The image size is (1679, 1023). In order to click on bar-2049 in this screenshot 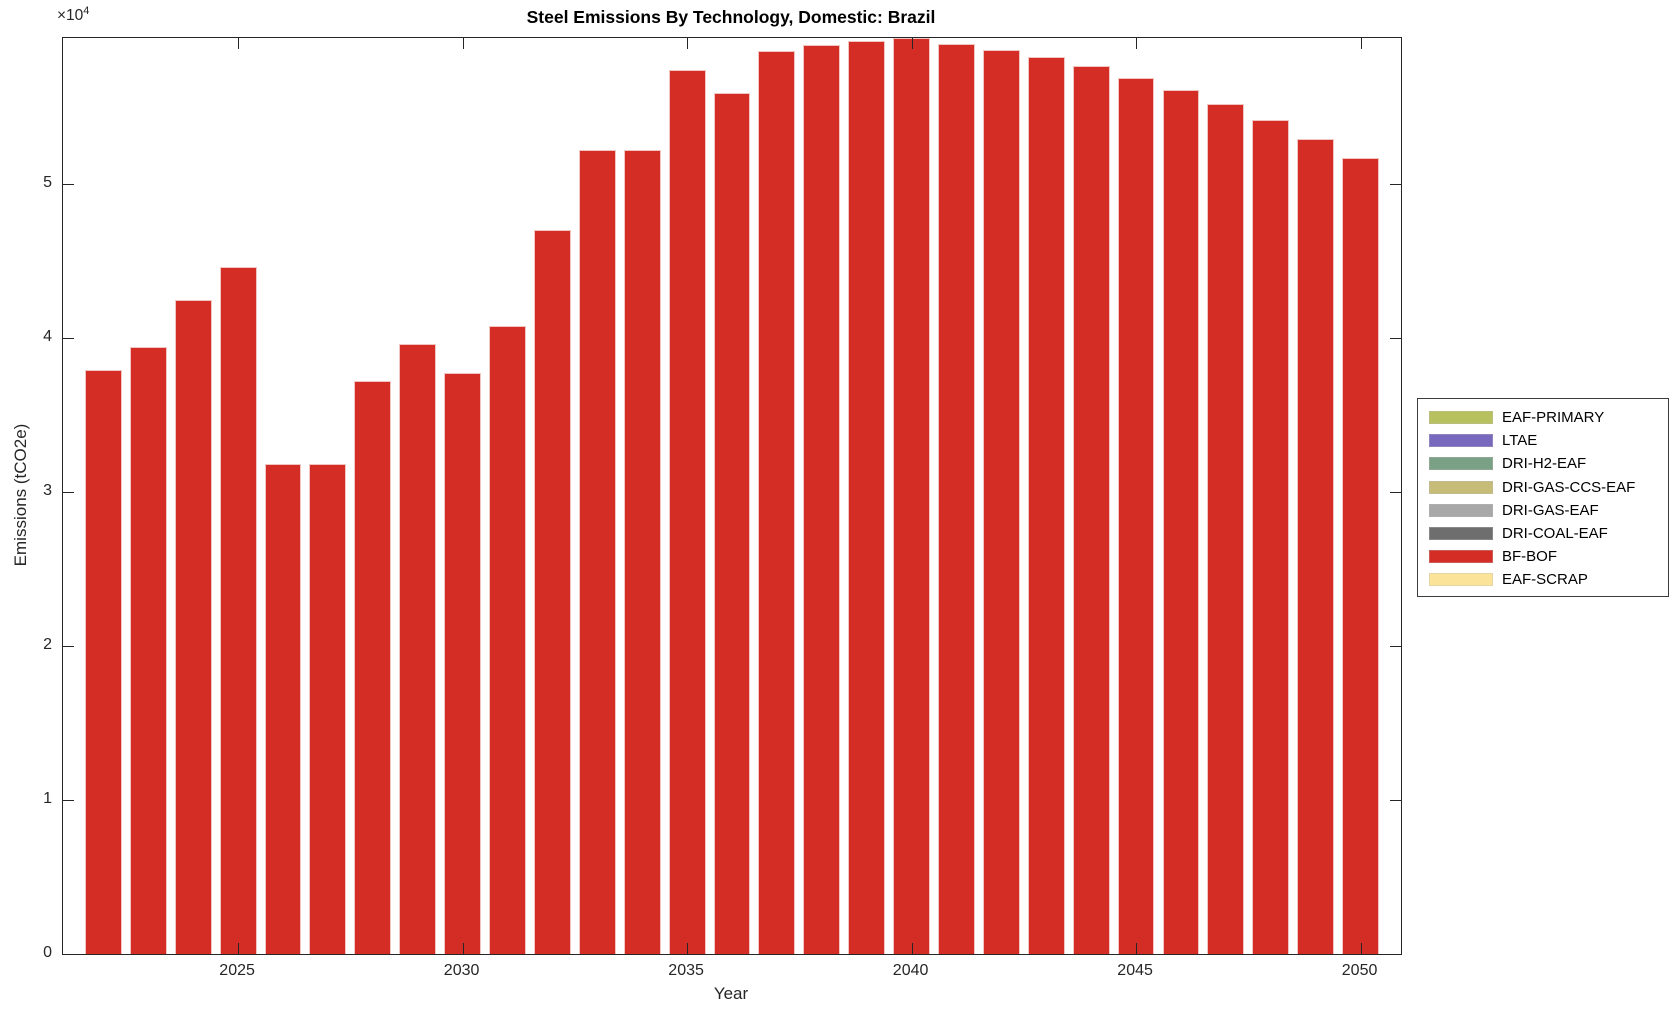, I will do `click(1316, 546)`.